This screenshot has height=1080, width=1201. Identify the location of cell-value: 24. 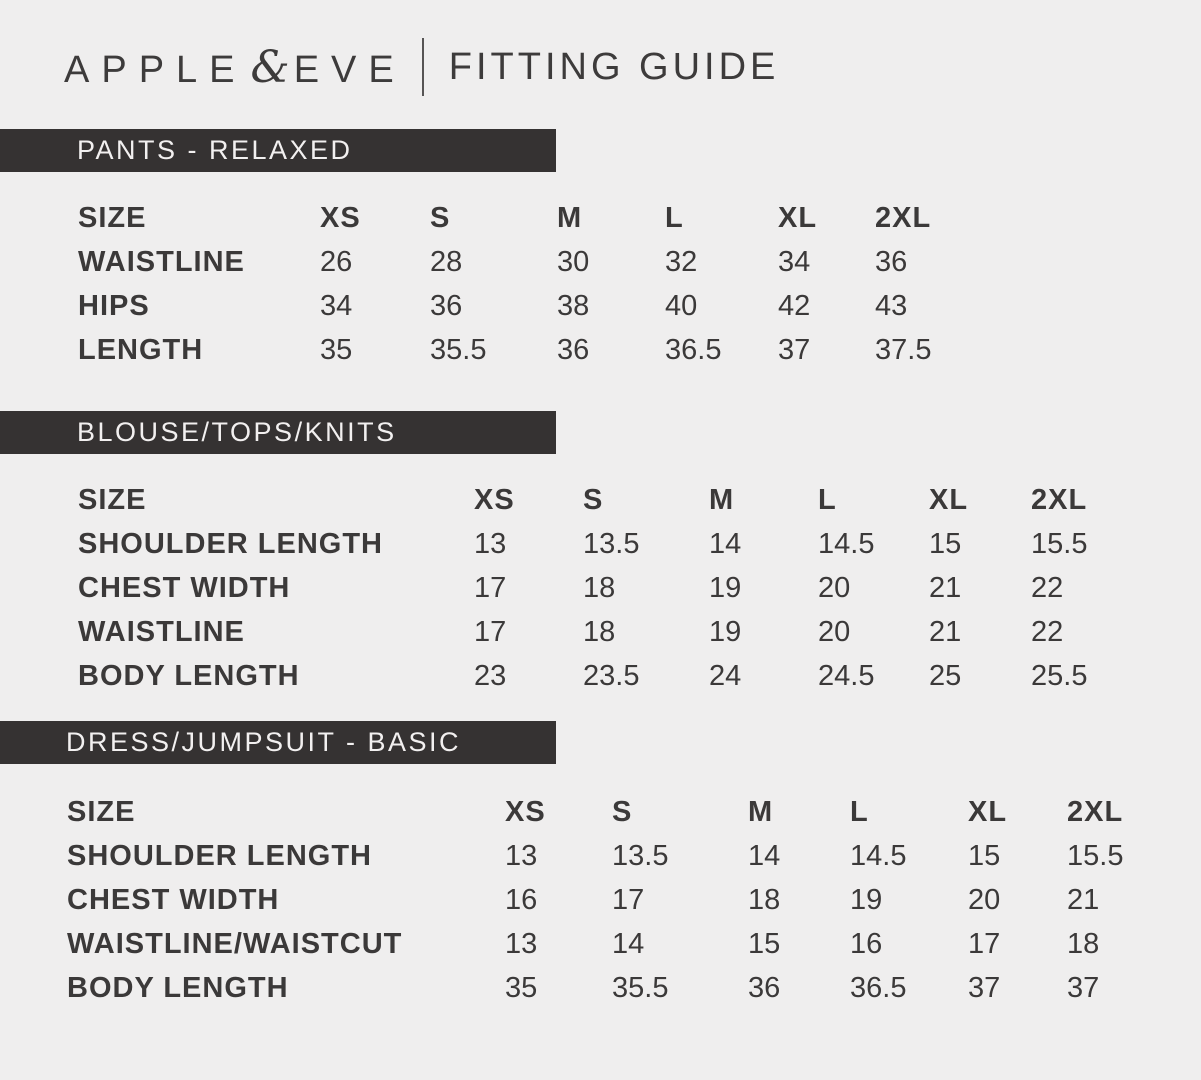
(725, 675).